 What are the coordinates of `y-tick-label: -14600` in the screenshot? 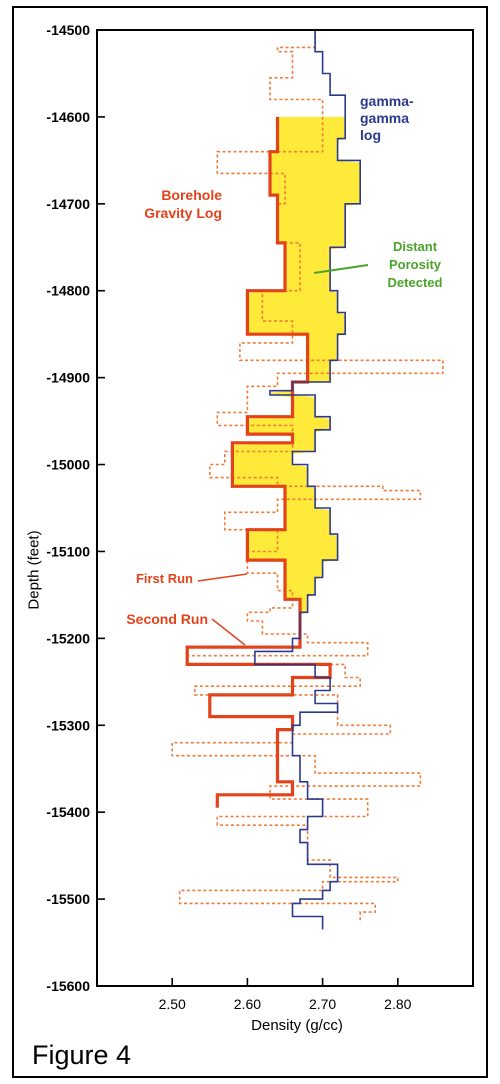 It's located at (68, 117).